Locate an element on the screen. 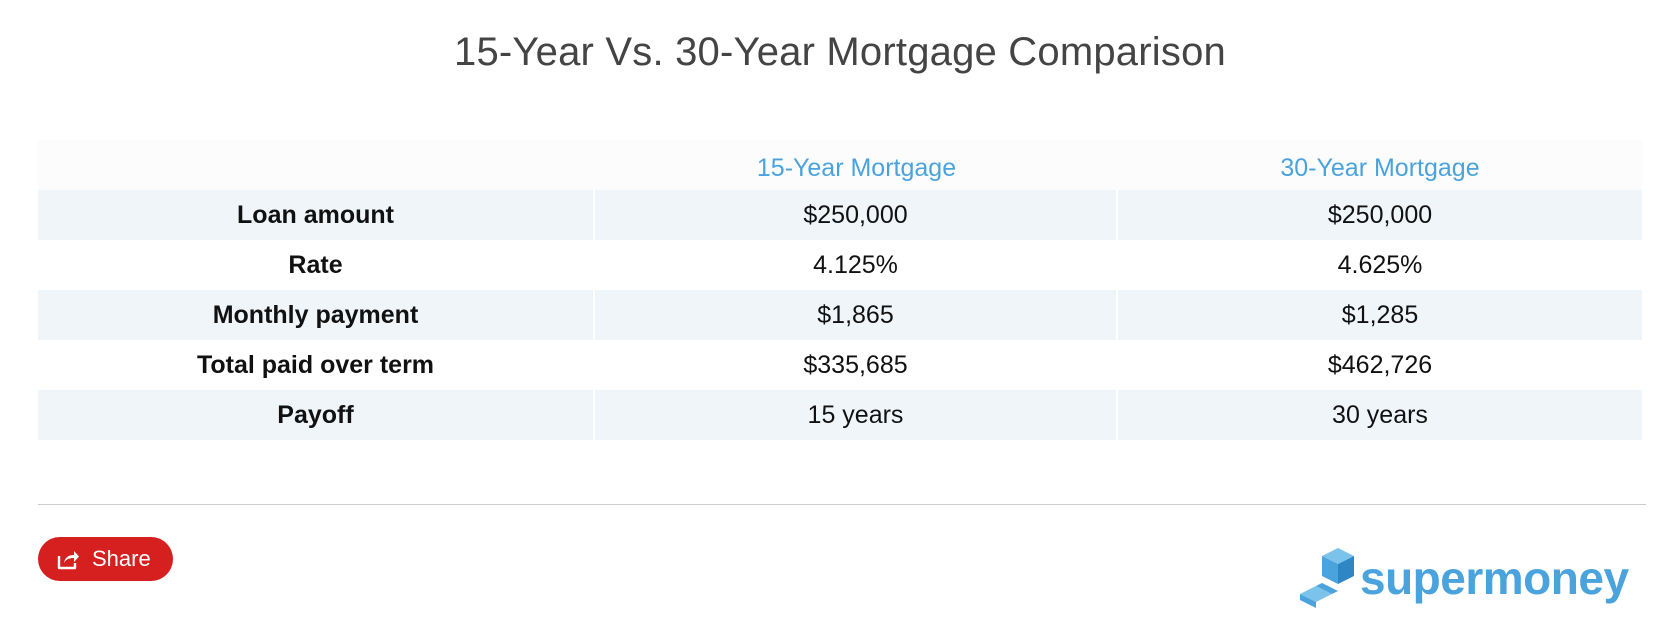 This screenshot has height=622, width=1680. cell-15-year-total-paid: $335,685 is located at coordinates (856, 365).